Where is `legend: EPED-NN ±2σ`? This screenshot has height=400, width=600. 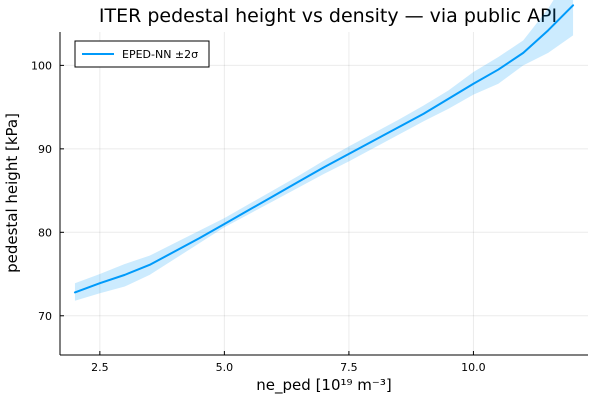 legend: EPED-NN ±2σ is located at coordinates (142, 54).